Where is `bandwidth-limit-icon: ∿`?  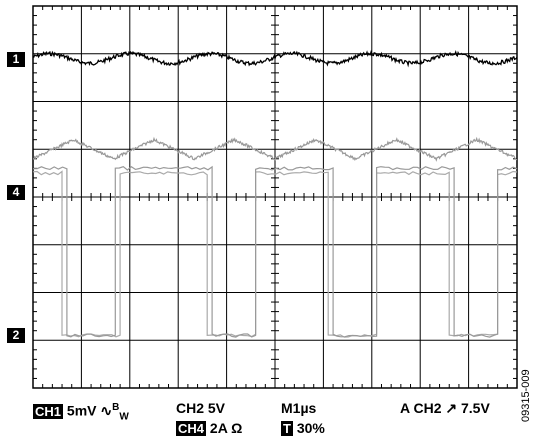
bandwidth-limit-icon: ∿ is located at coordinates (106, 410).